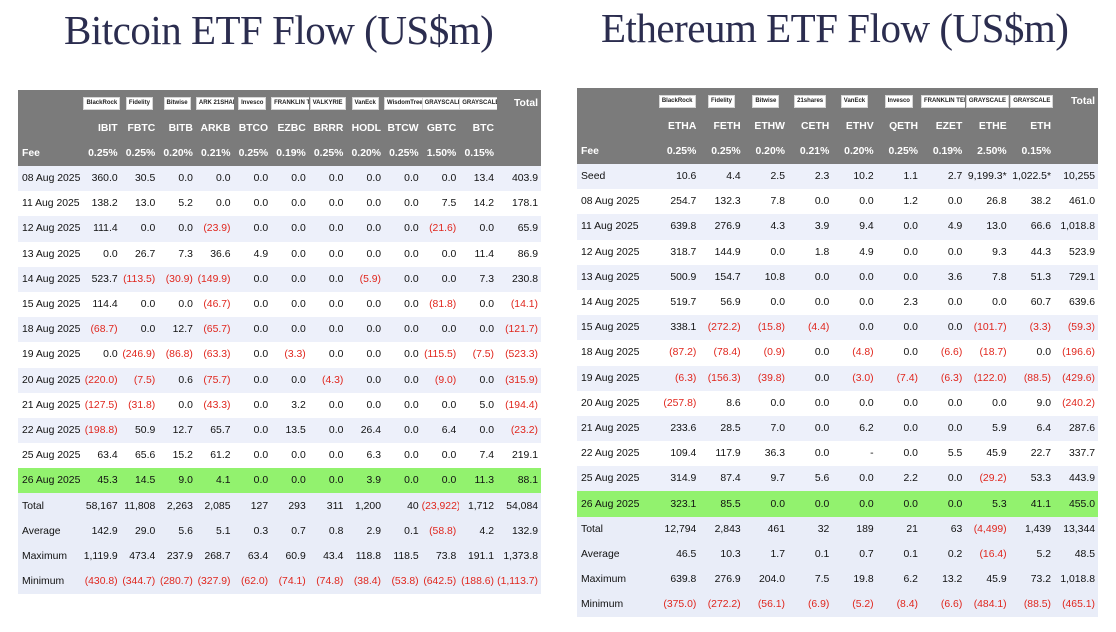 The image size is (1116, 632). What do you see at coordinates (616, 605) in the screenshot?
I see `stat-label: Minimum` at bounding box center [616, 605].